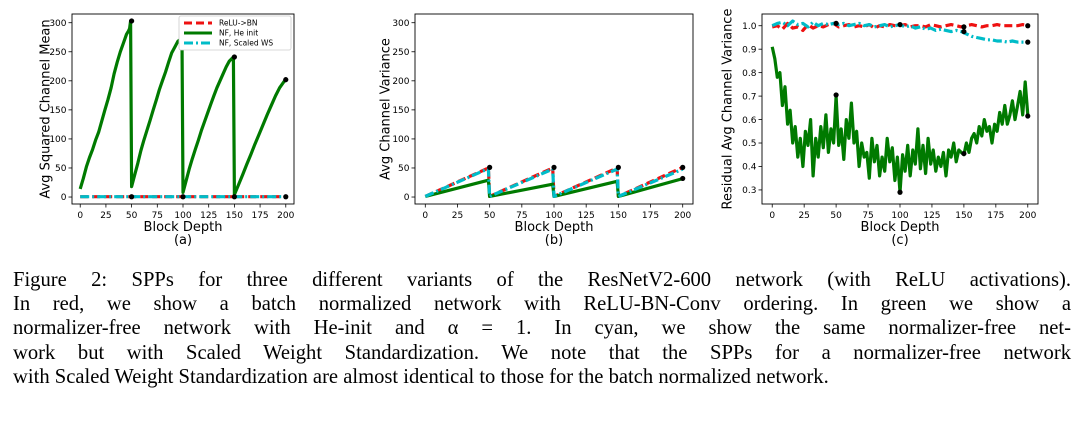  What do you see at coordinates (749, 144) in the screenshot?
I see `y-tick-label: 0.5` at bounding box center [749, 144].